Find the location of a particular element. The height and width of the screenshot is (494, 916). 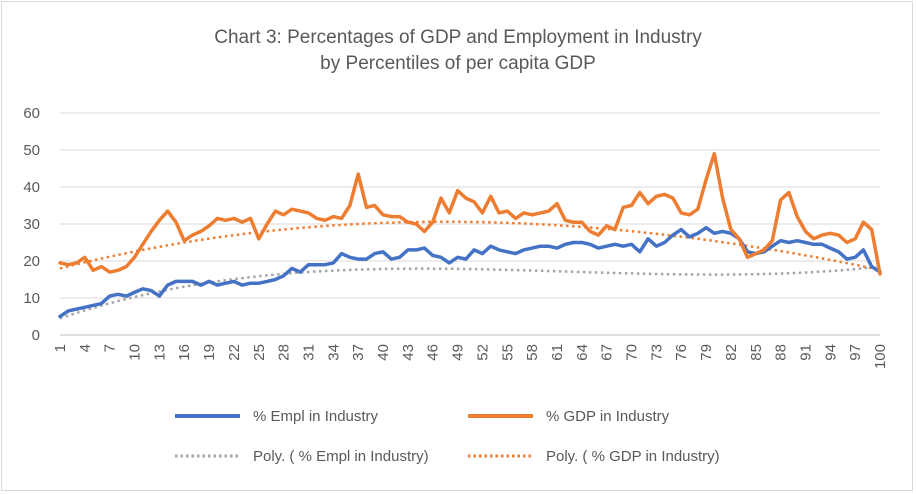

x-tick-label: 37 is located at coordinates (358, 352).